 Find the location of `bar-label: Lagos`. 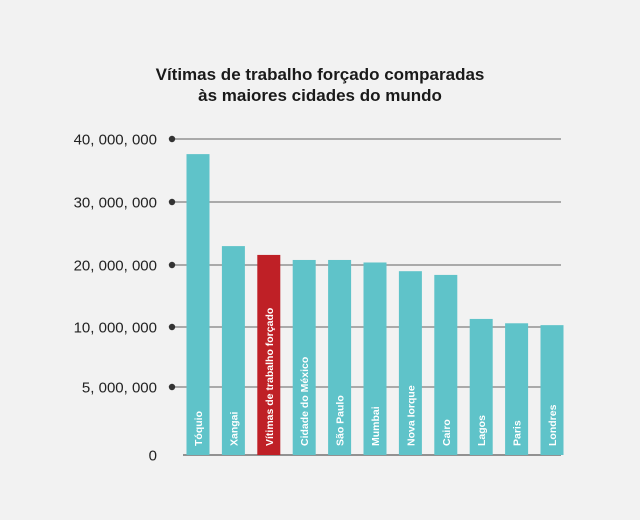

bar-label: Lagos is located at coordinates (482, 430).